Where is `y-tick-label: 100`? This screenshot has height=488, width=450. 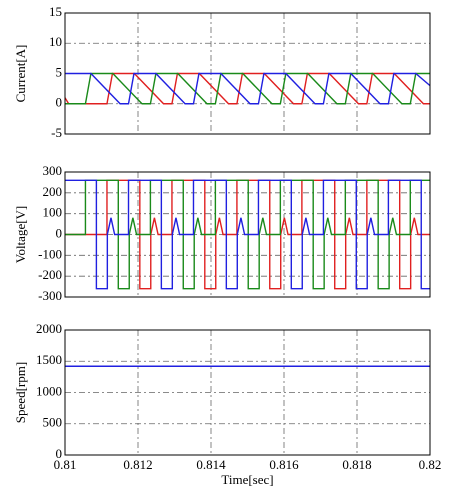
y-tick-label: 100 is located at coordinates (53, 212).